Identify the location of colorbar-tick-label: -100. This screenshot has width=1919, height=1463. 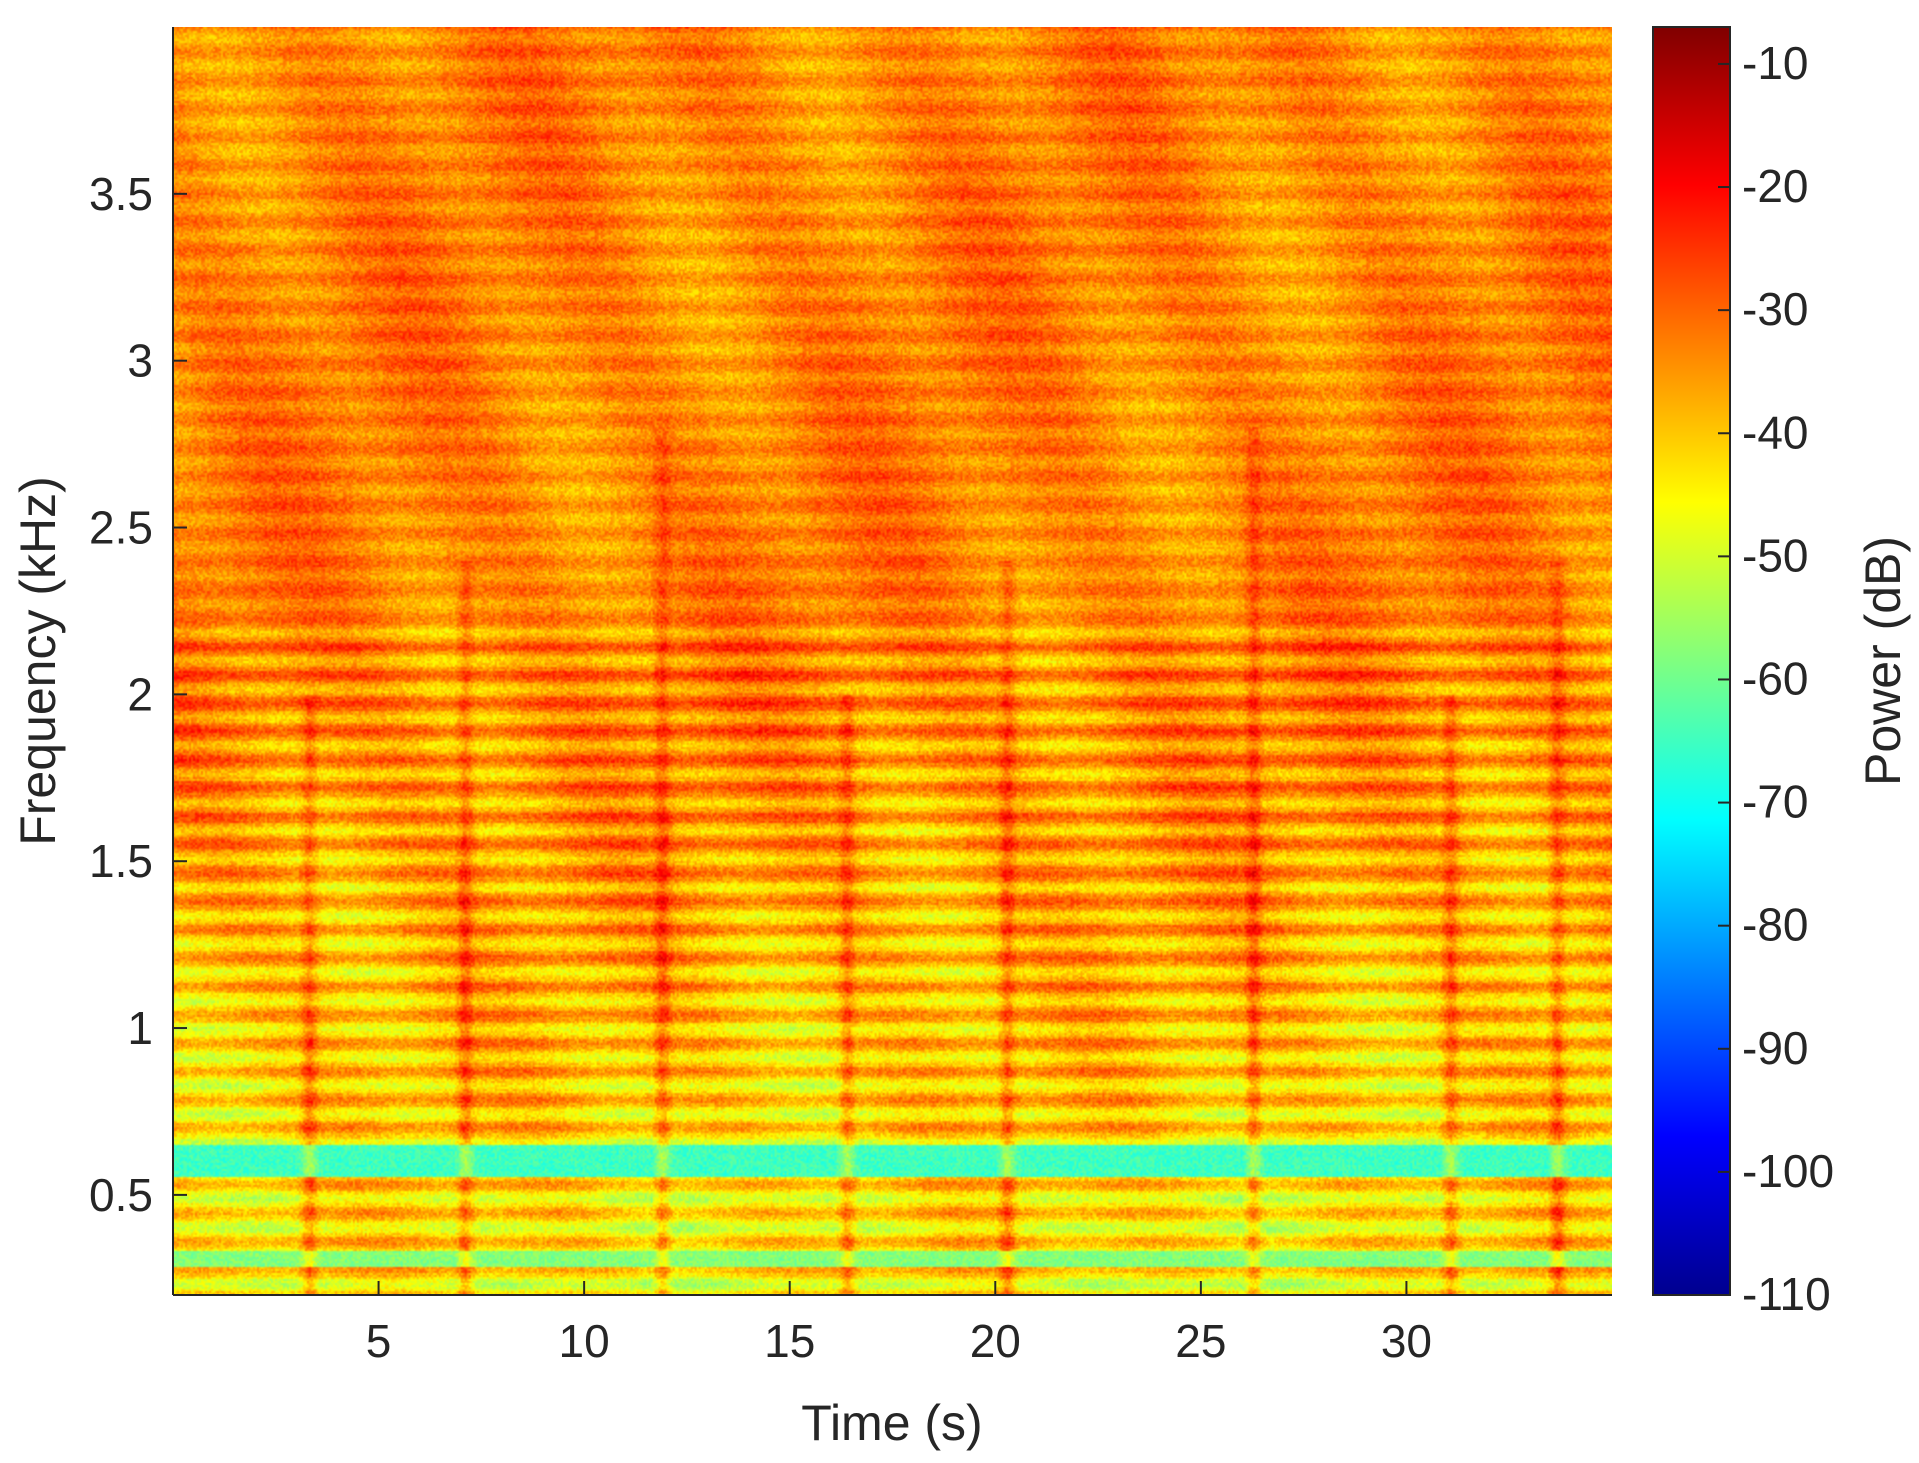
(1788, 1171).